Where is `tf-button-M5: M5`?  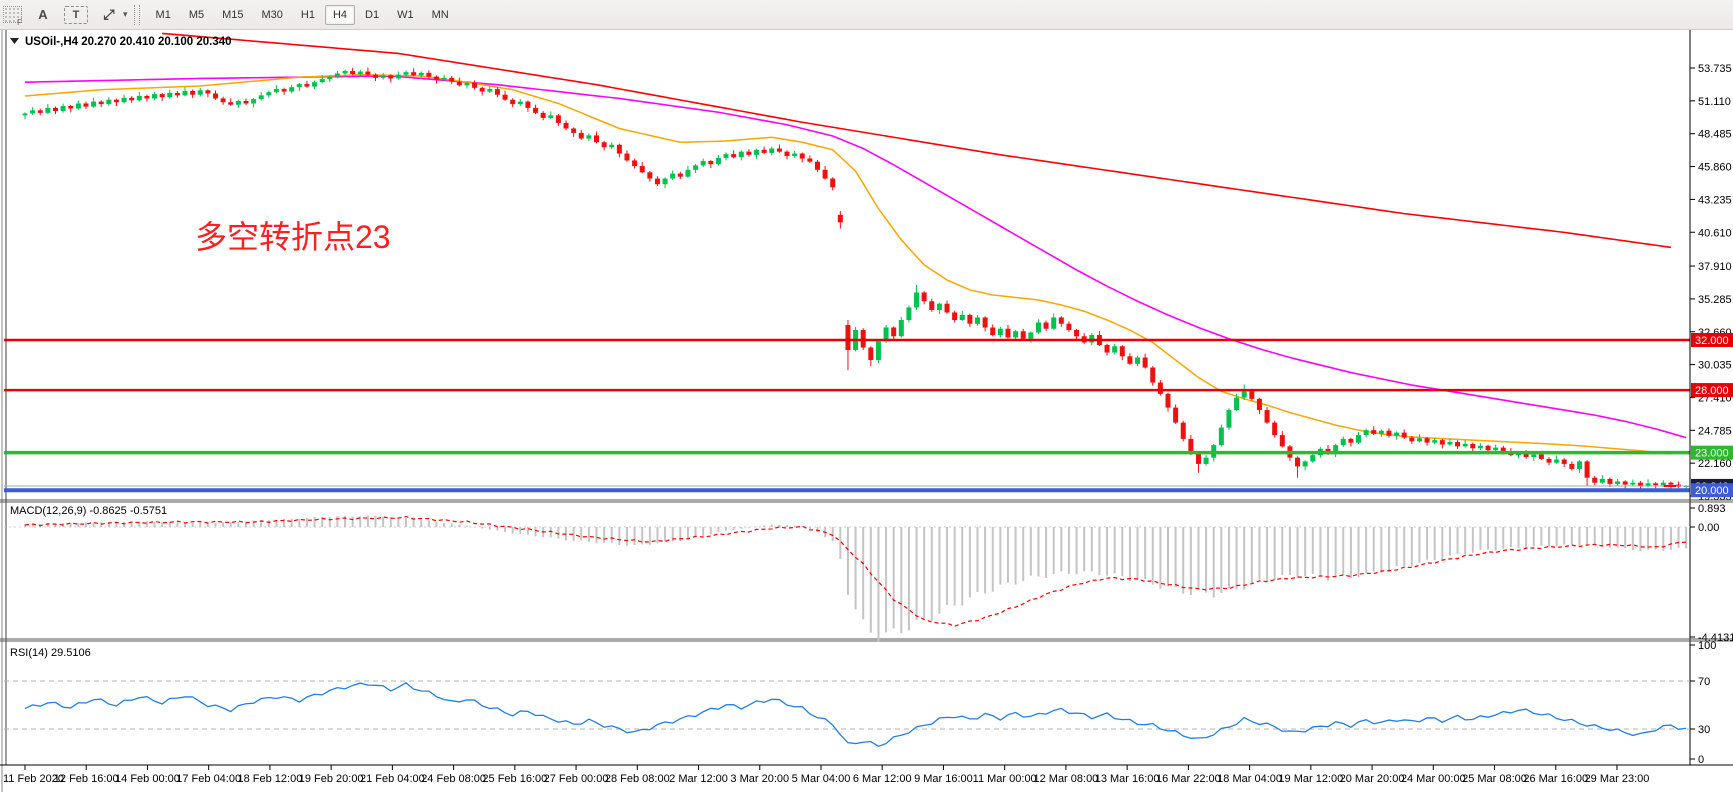 tf-button-M5: M5 is located at coordinates (196, 14).